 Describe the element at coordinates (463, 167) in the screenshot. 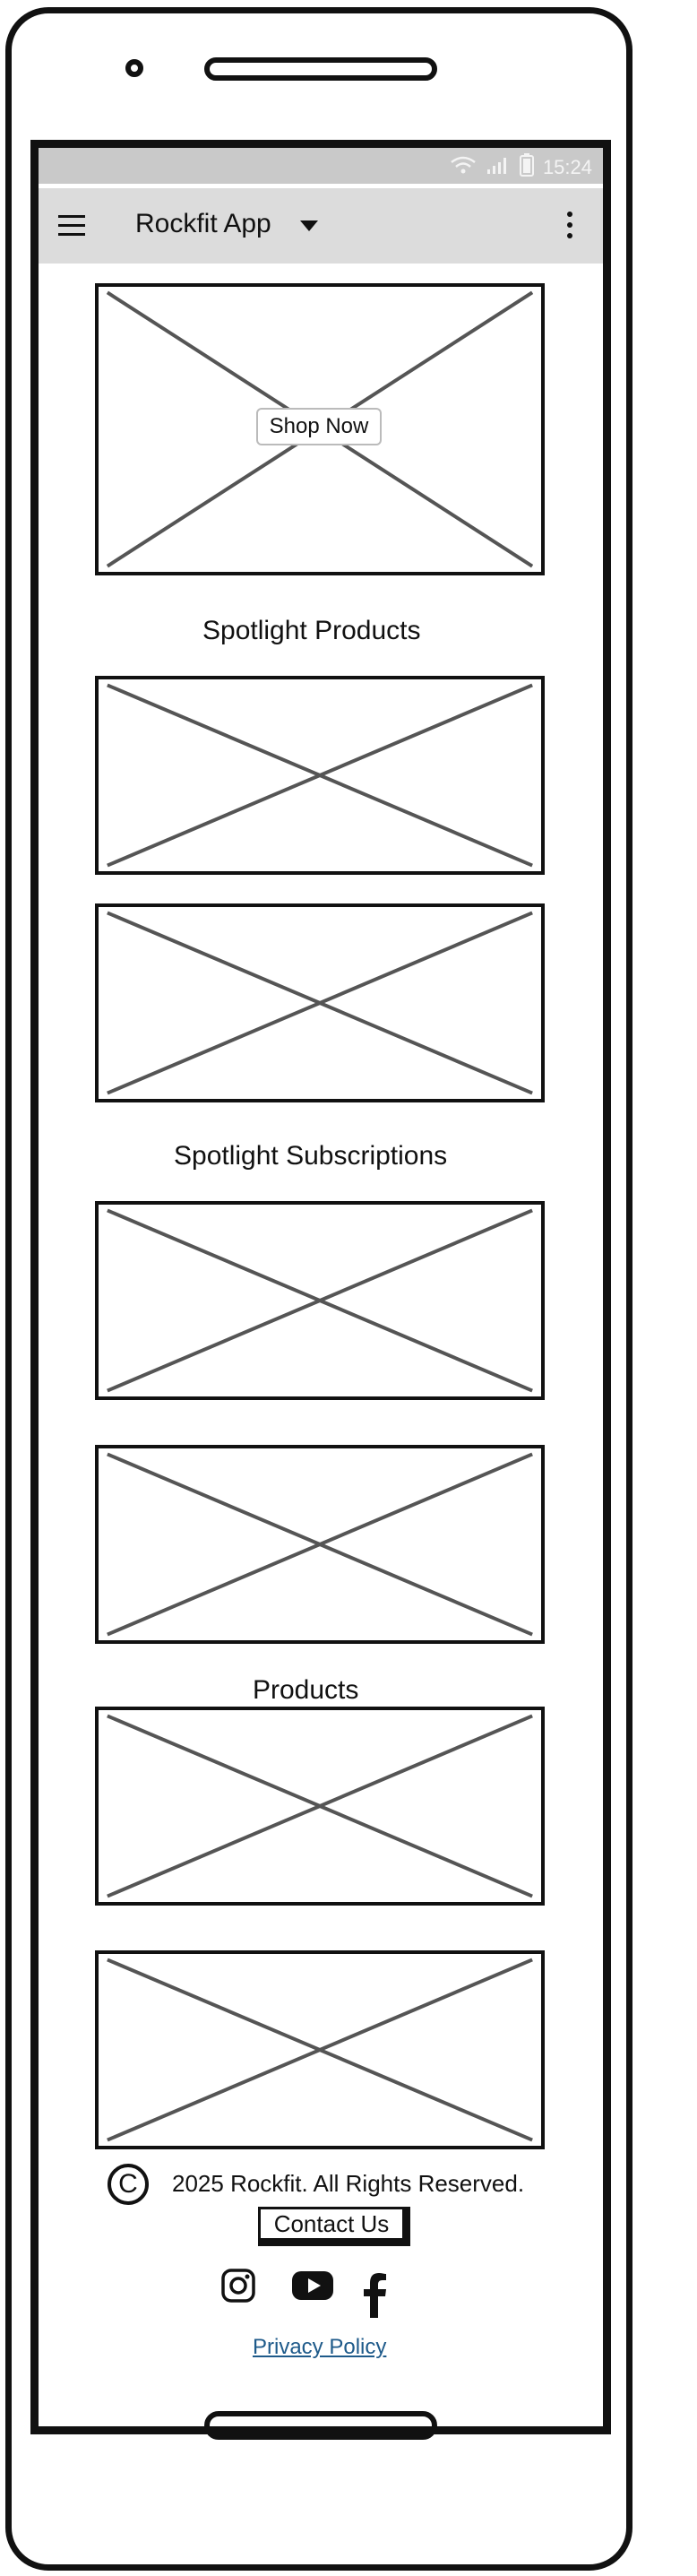

I see `wifi-icon` at that location.